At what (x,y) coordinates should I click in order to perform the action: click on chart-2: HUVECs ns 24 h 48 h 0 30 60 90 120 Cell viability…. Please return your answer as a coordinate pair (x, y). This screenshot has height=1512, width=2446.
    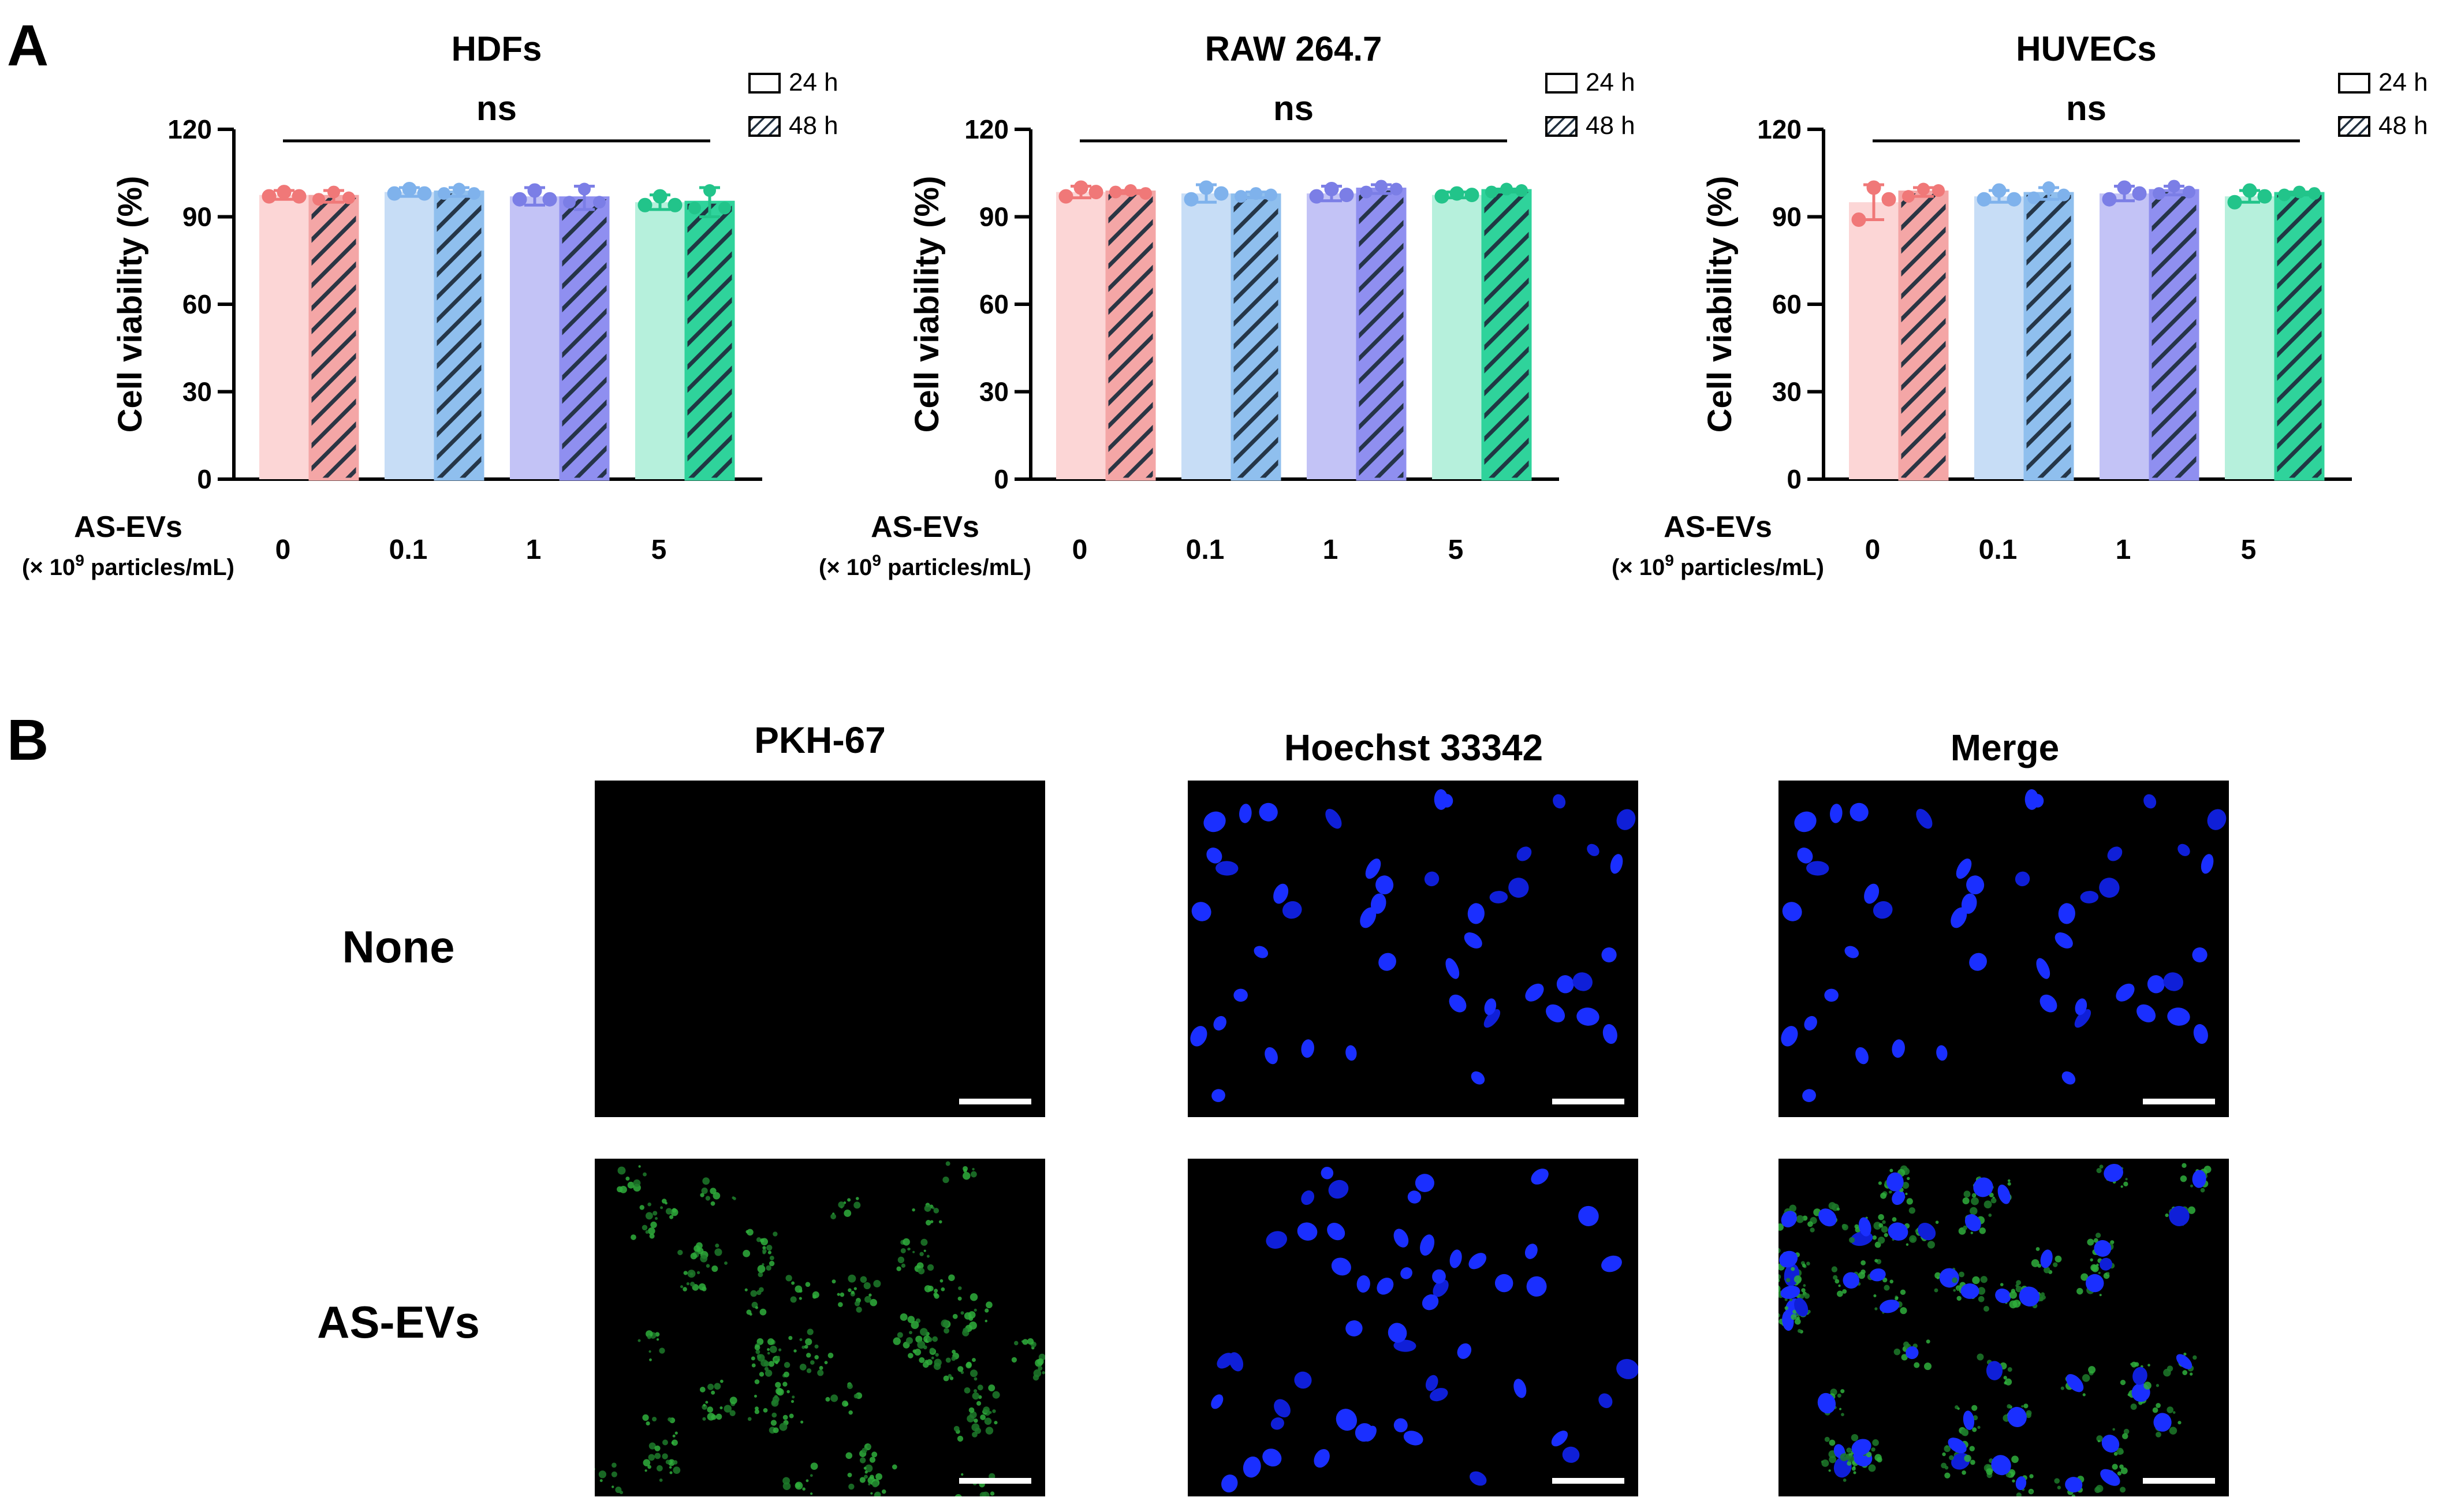
    Looking at the image, I should click on (2020, 304).